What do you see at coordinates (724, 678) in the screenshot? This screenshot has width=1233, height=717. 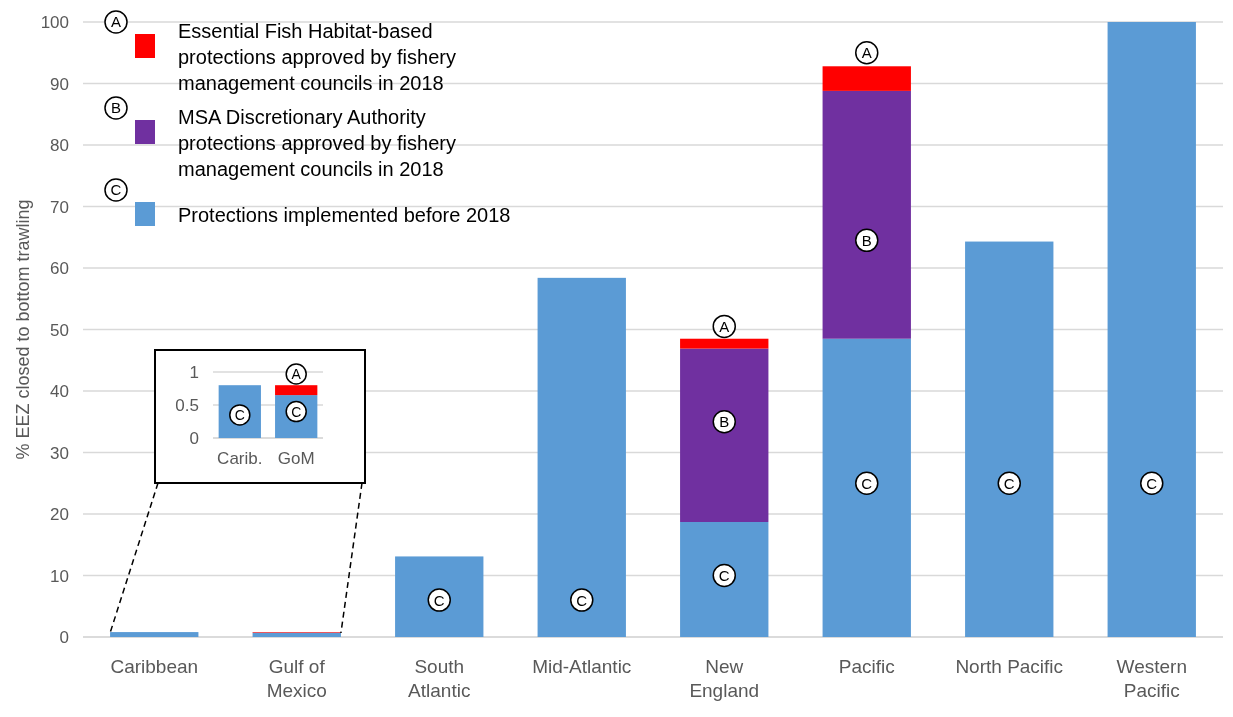 I see `x-tick-label: New England` at bounding box center [724, 678].